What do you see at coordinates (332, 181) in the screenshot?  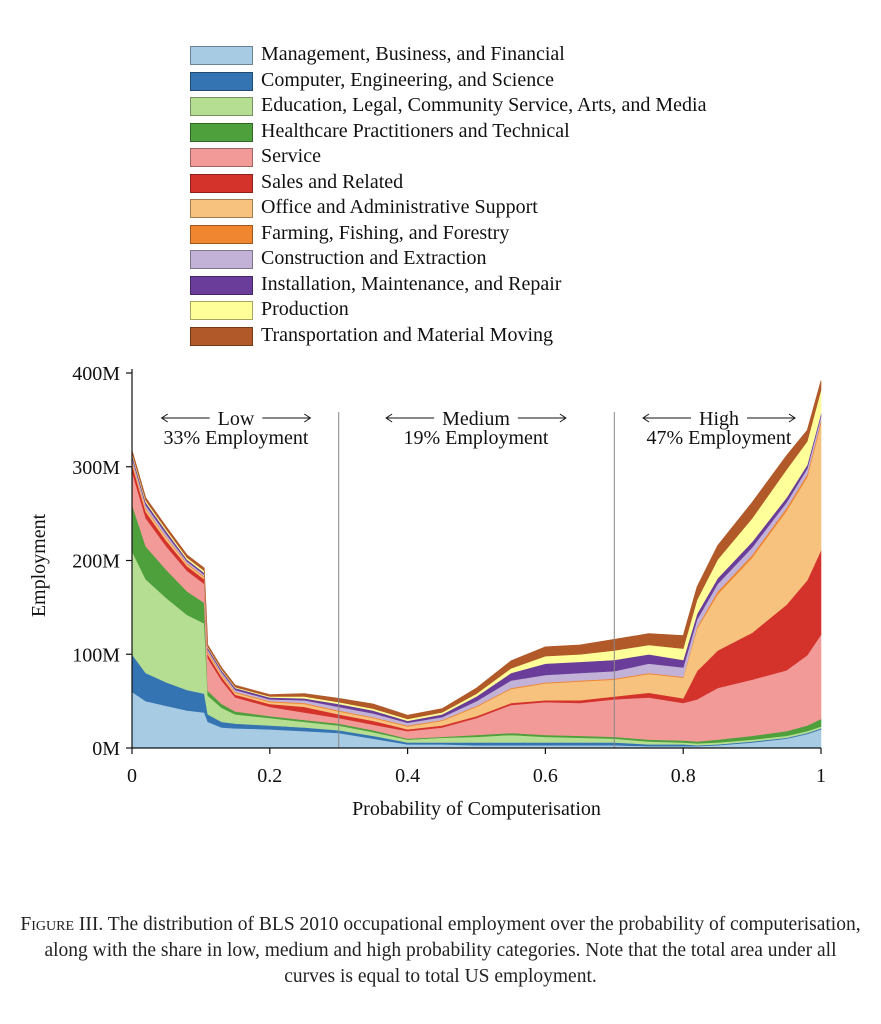 I see `legend-label: Sales and Related` at bounding box center [332, 181].